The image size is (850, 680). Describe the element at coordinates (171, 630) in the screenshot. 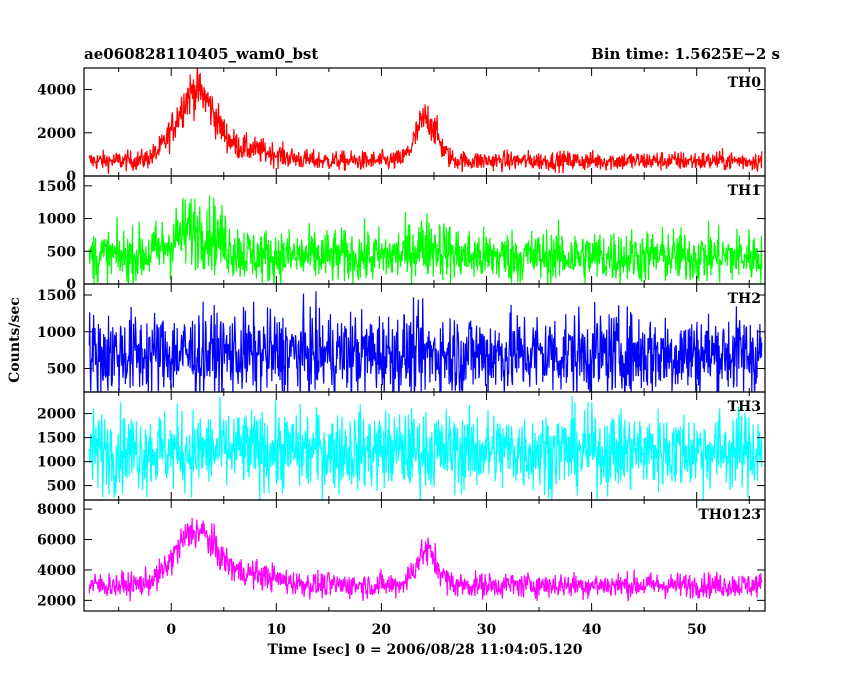

I see `x-tick-label: 0` at that location.